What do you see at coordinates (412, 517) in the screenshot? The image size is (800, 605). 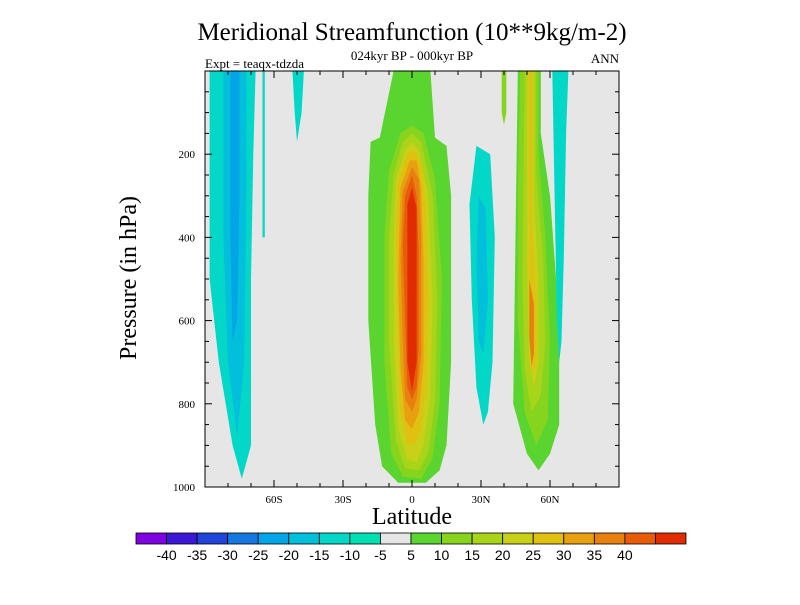 I see `x-axis-label: Latitude` at bounding box center [412, 517].